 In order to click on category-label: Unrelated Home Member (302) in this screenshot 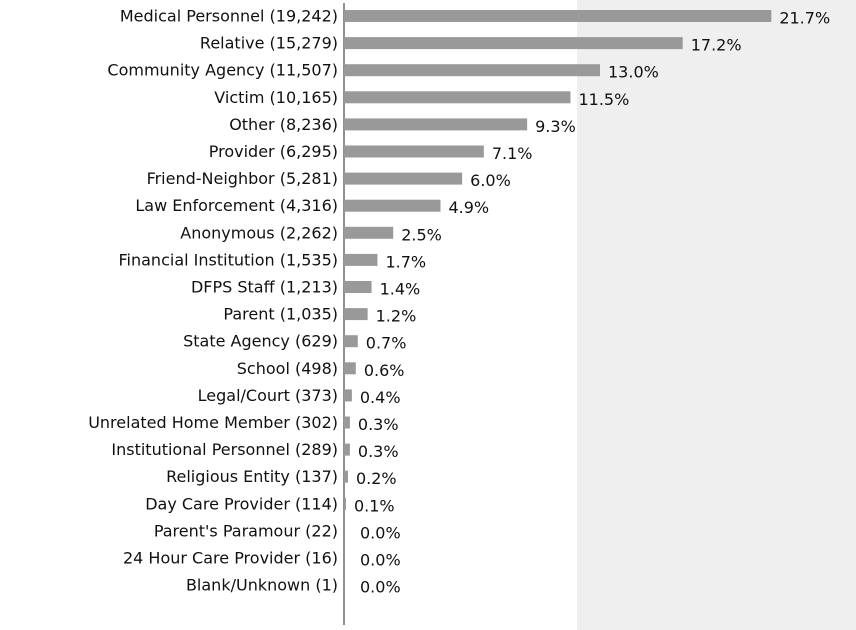, I will do `click(213, 422)`.